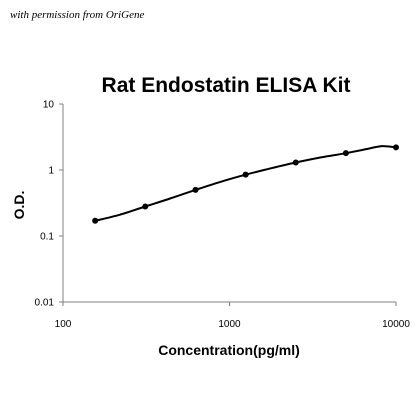 This screenshot has height=420, width=420. Describe the element at coordinates (229, 324) in the screenshot. I see `x-tick-label: 1000` at that location.